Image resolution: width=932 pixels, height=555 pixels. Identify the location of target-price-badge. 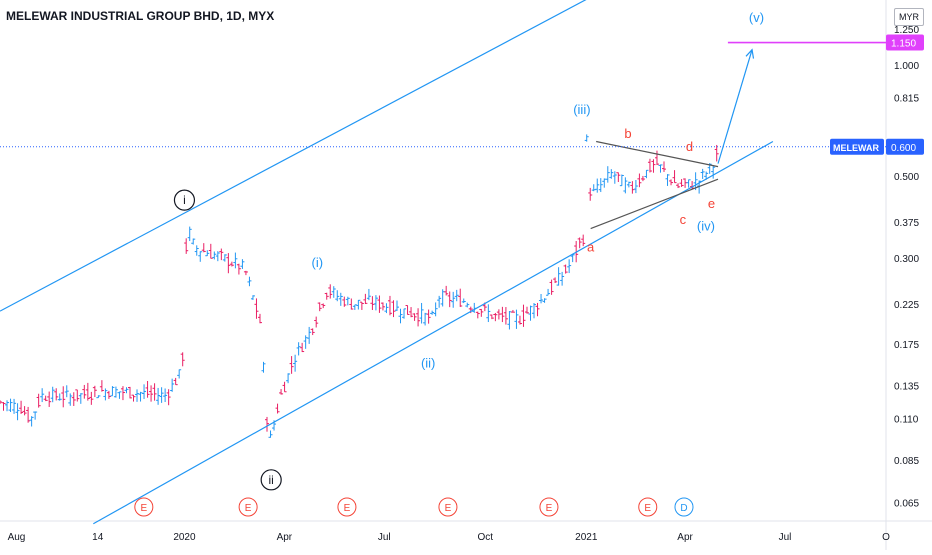
(905, 42).